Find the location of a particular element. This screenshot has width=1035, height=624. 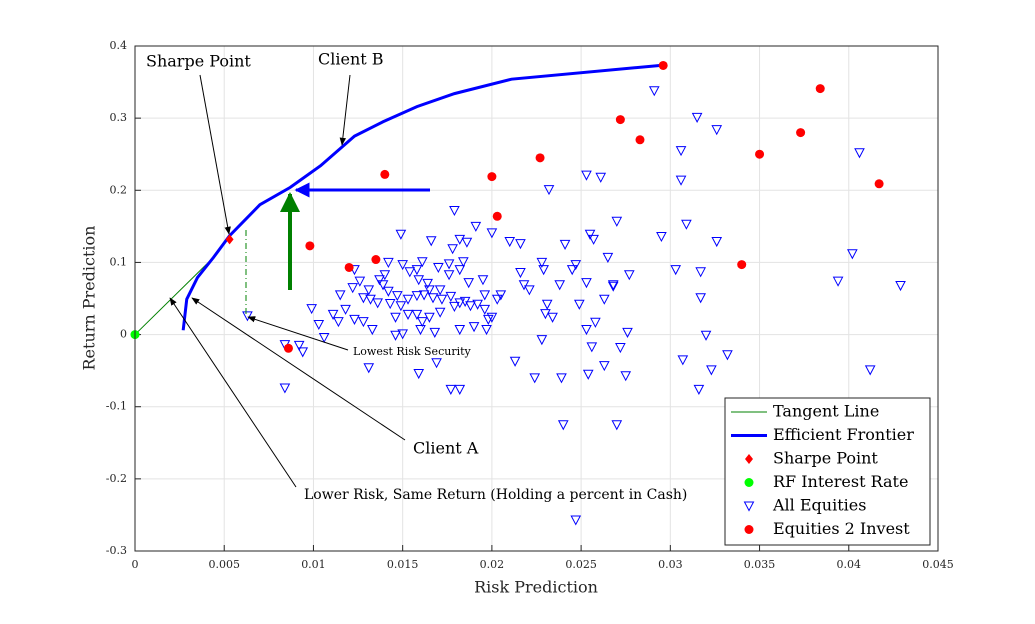

x-tick-label: 0.015 is located at coordinates (403, 564).